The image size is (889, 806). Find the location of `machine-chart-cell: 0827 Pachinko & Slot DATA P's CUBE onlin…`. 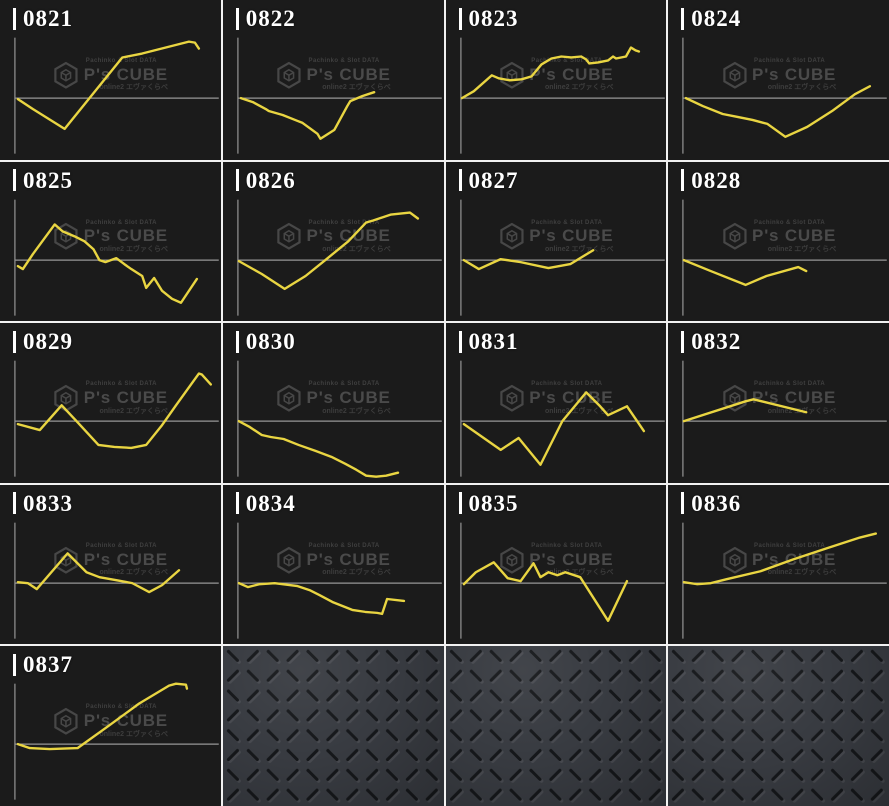

machine-chart-cell: 0827 Pachinko & Slot DATA P's CUBE onlin… is located at coordinates (556, 241).